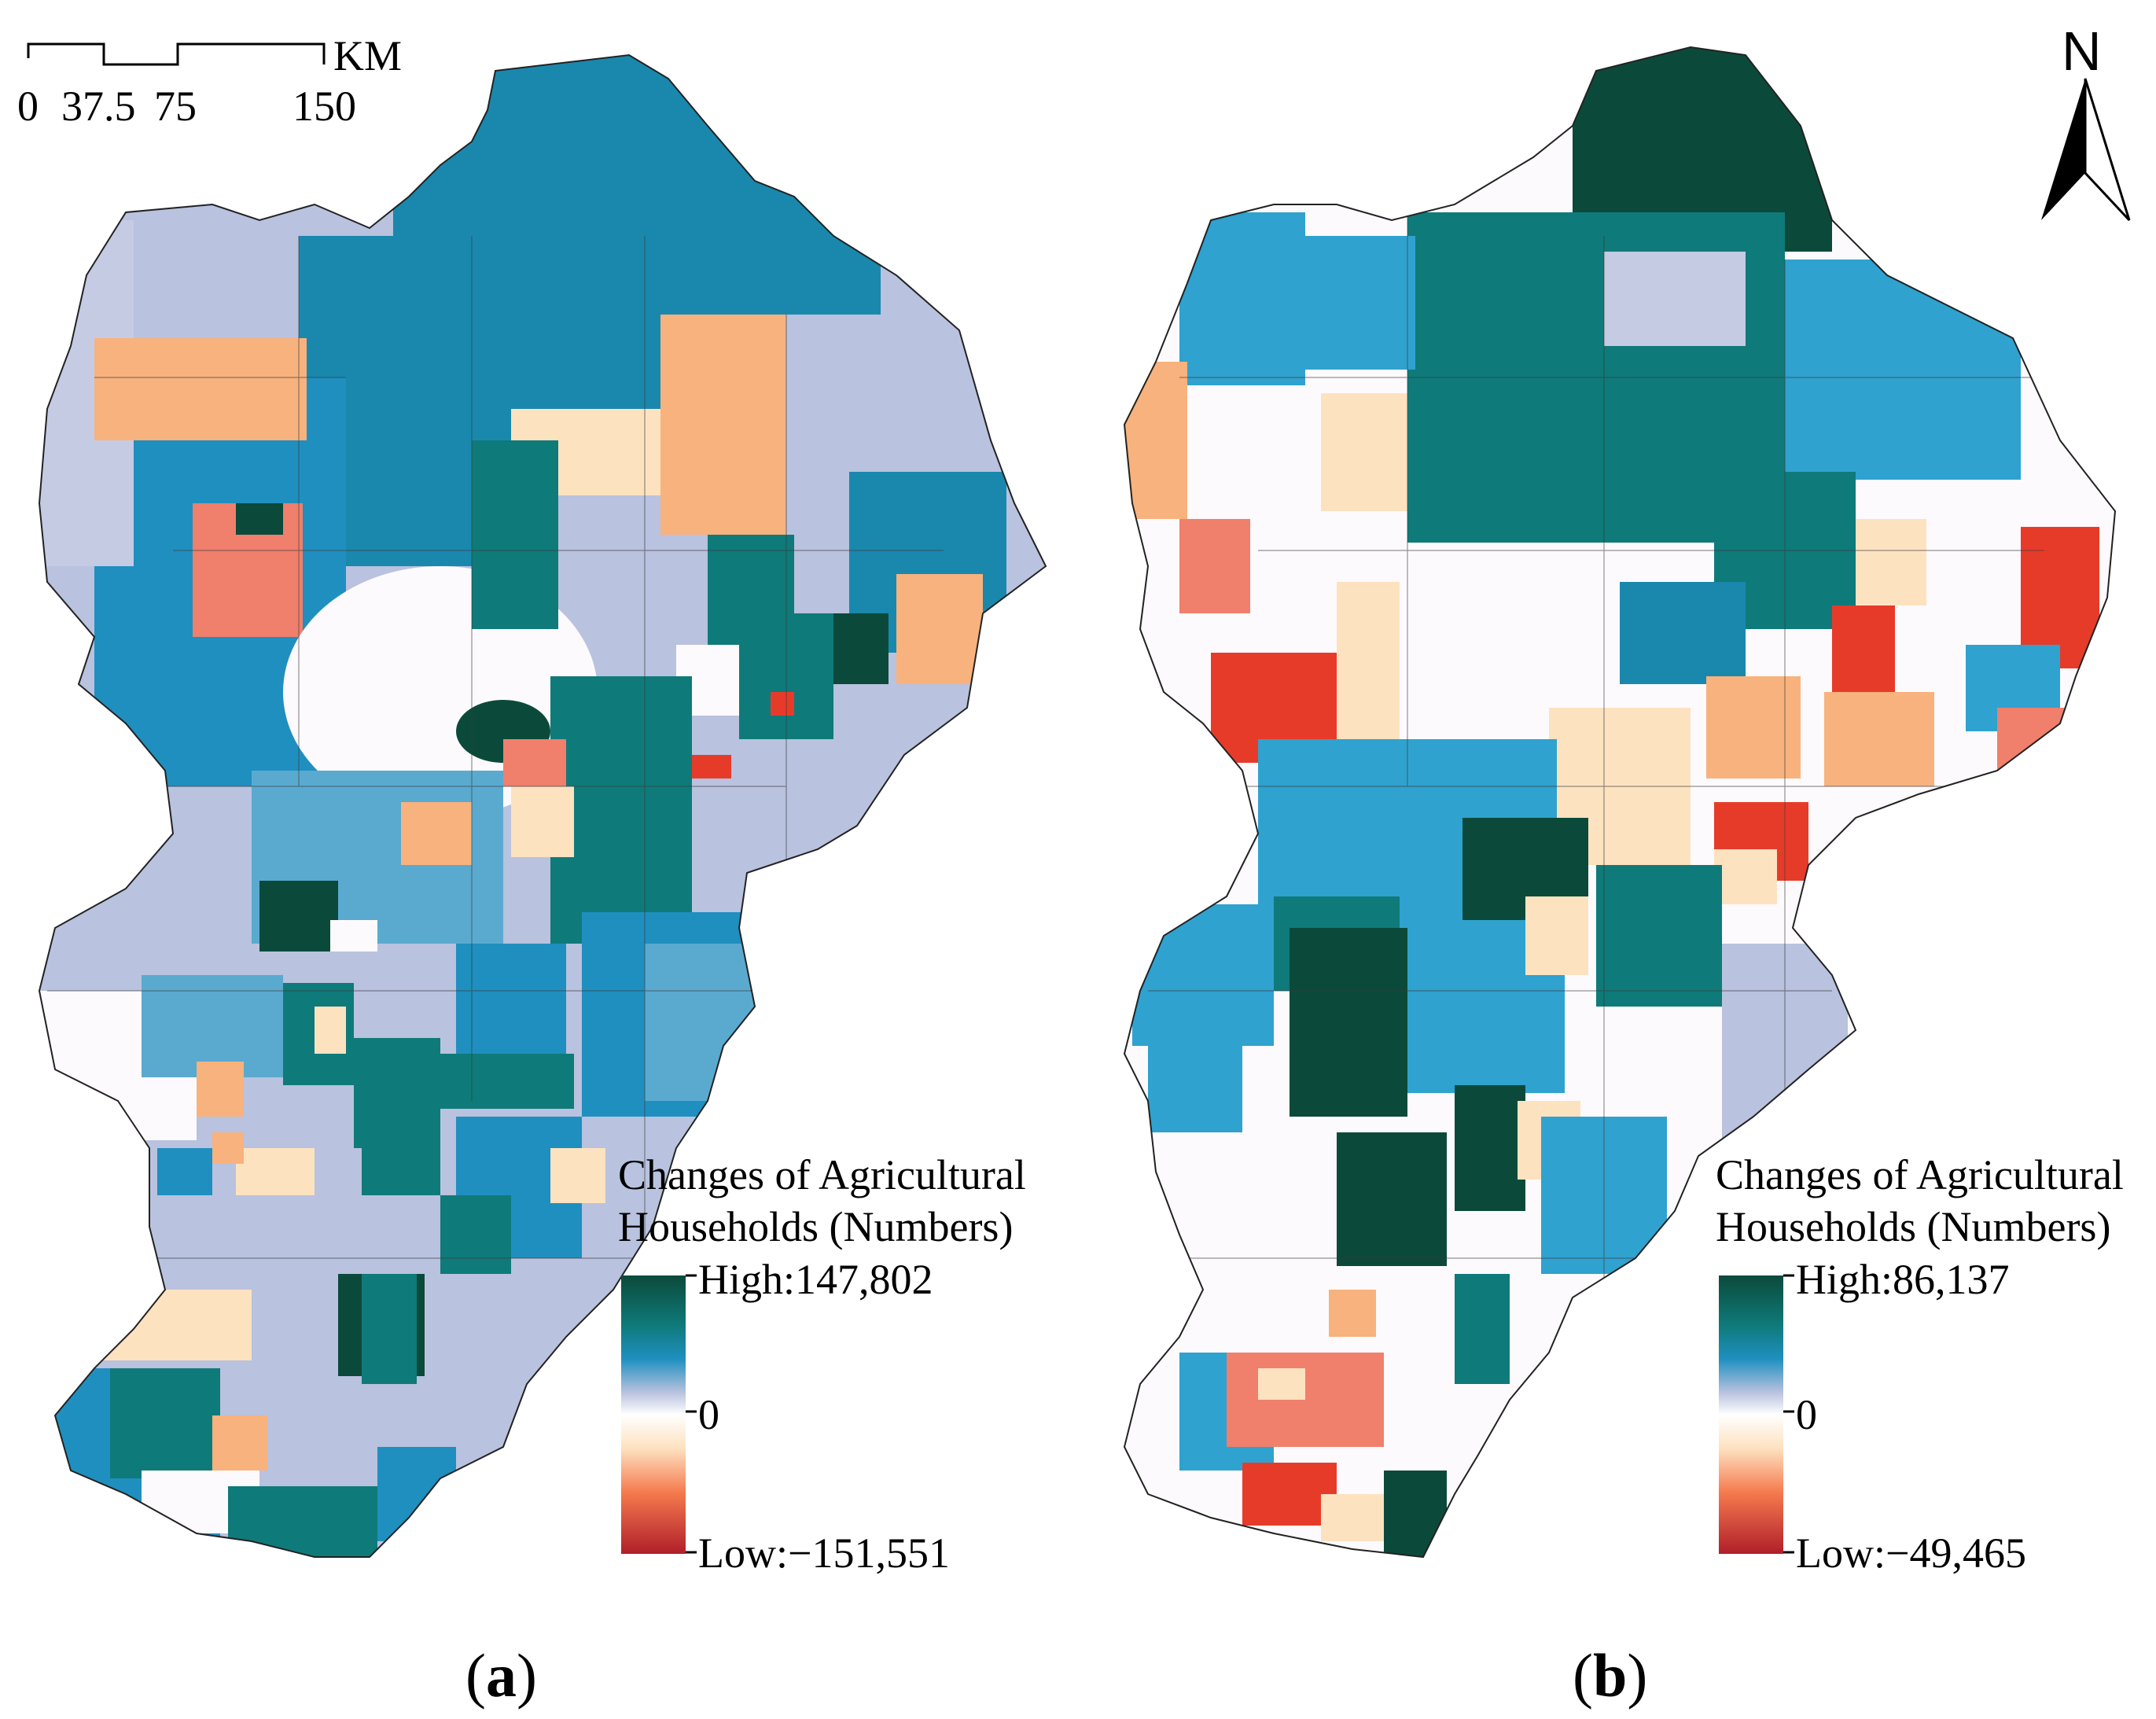  Describe the element at coordinates (1913, 1226) in the screenshot. I see `legend-b-title-line2: Households (Numbers)` at that location.